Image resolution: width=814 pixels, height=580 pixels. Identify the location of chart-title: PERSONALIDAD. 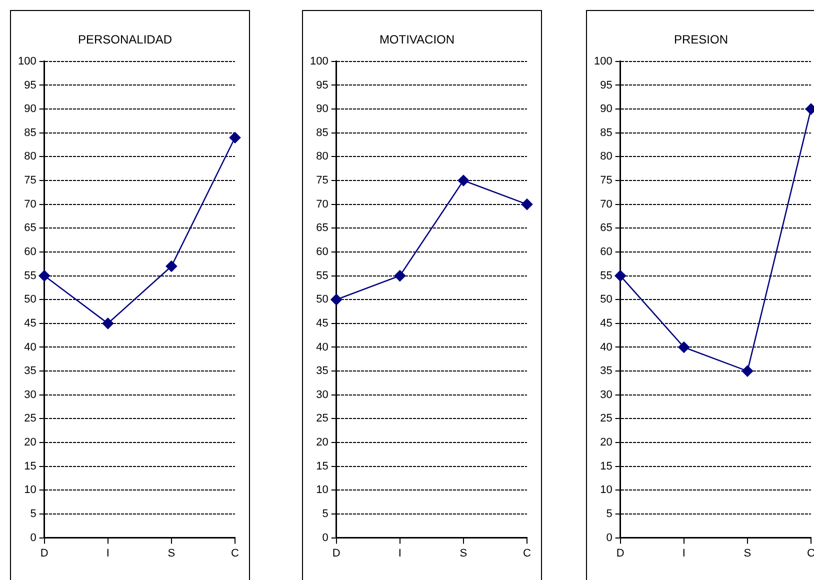
(125, 39).